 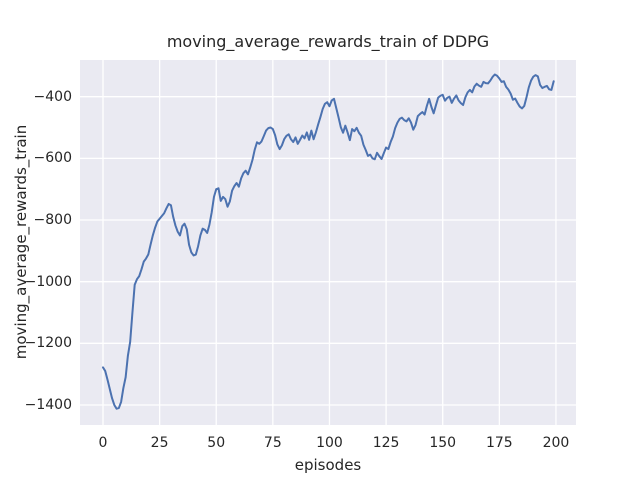 I want to click on x-tick-label: 175, so click(x=499, y=443).